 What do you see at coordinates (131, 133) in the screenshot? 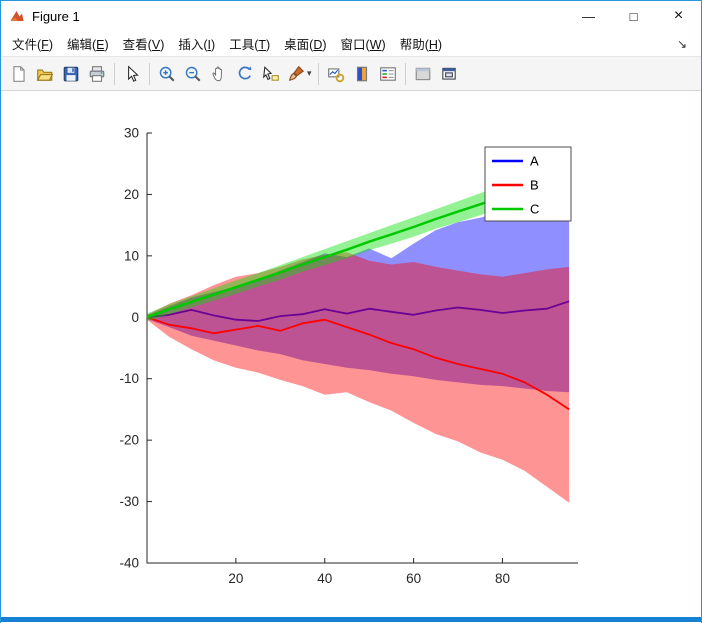
I see `y-tick-label: 30` at bounding box center [131, 133].